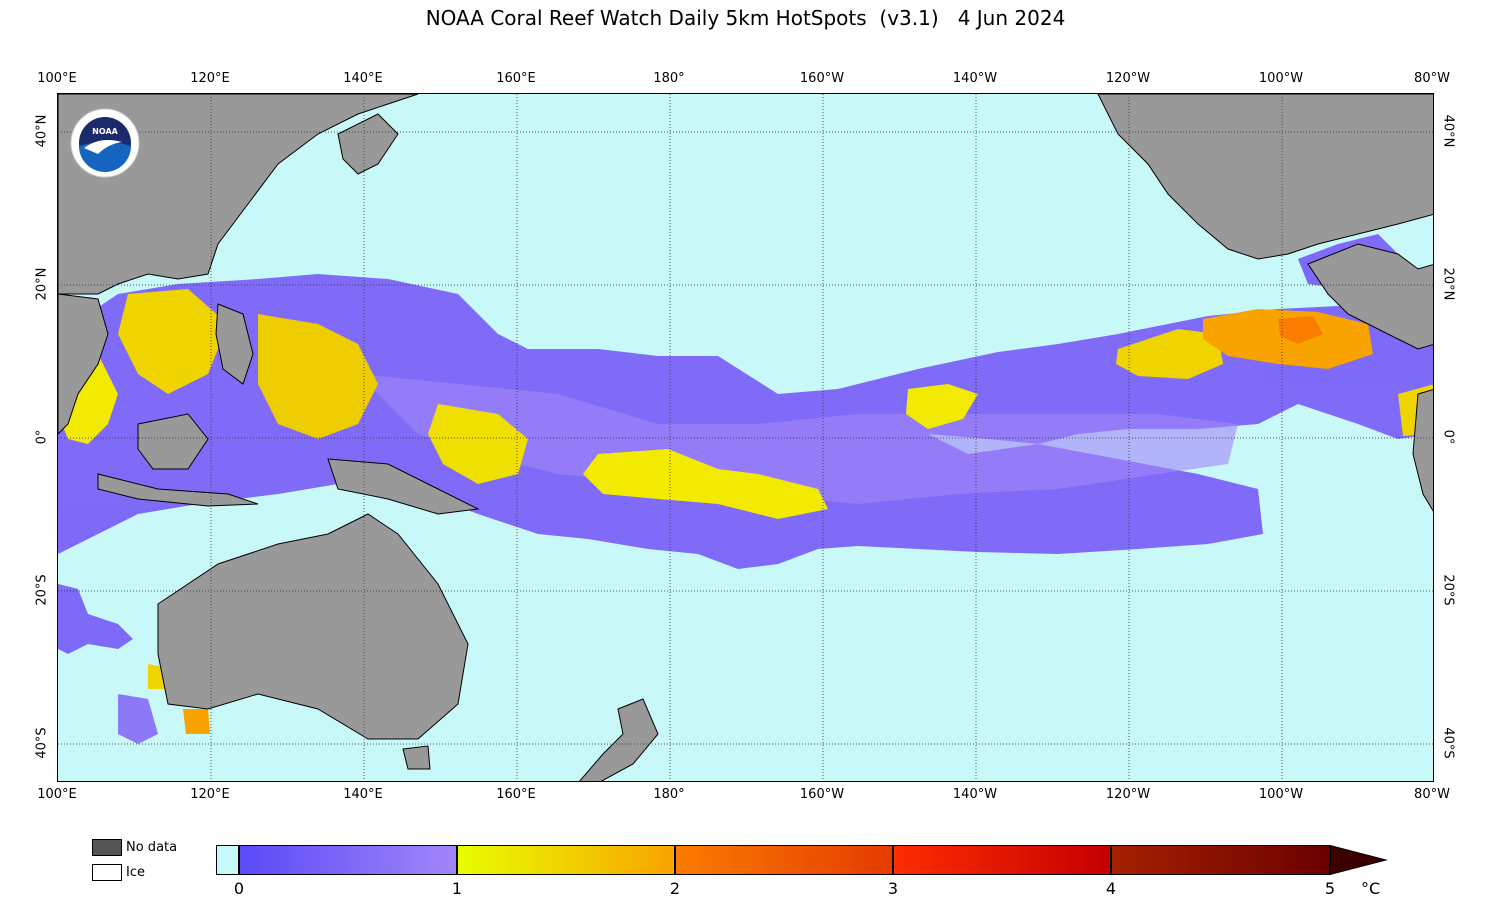 The height and width of the screenshot is (910, 1491). I want to click on colorbar-tick: 2, so click(675, 888).